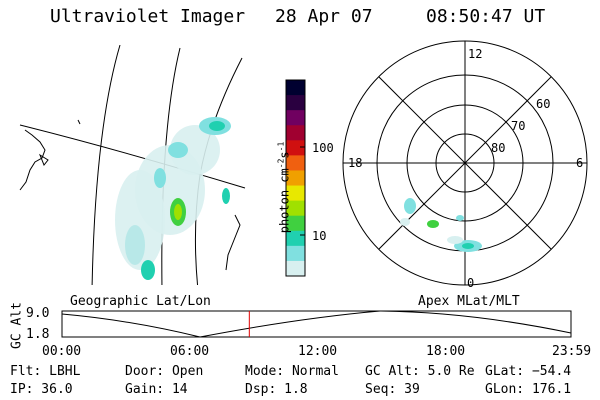 The height and width of the screenshot is (400, 600). I want to click on mlt-label-0: 0, so click(471, 283).